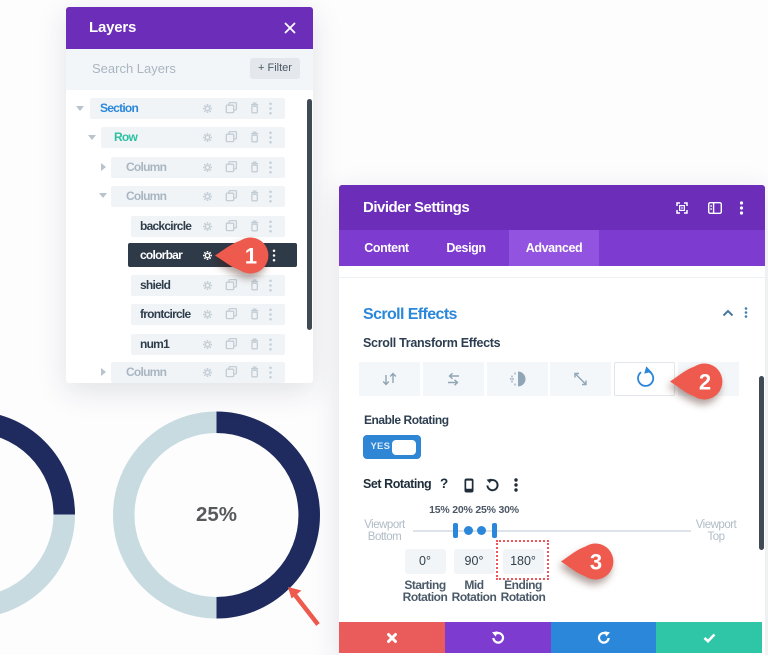 The height and width of the screenshot is (655, 768). Describe the element at coordinates (596, 561) in the screenshot. I see `svg-text: 3` at that location.